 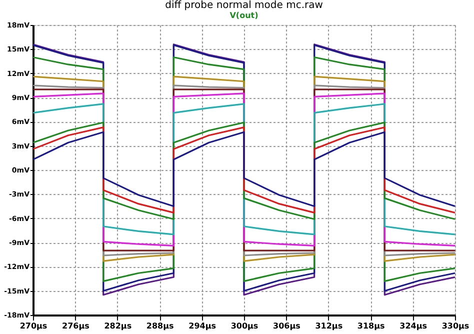 What do you see at coordinates (287, 326) in the screenshot?
I see `x-tick-label: 306µs` at bounding box center [287, 326].